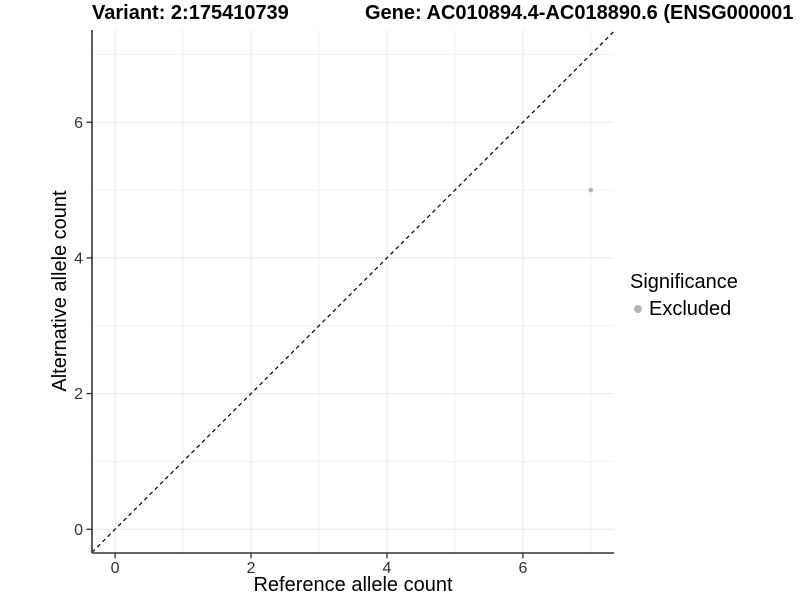  I want to click on legend-title: Significance, so click(684, 282).